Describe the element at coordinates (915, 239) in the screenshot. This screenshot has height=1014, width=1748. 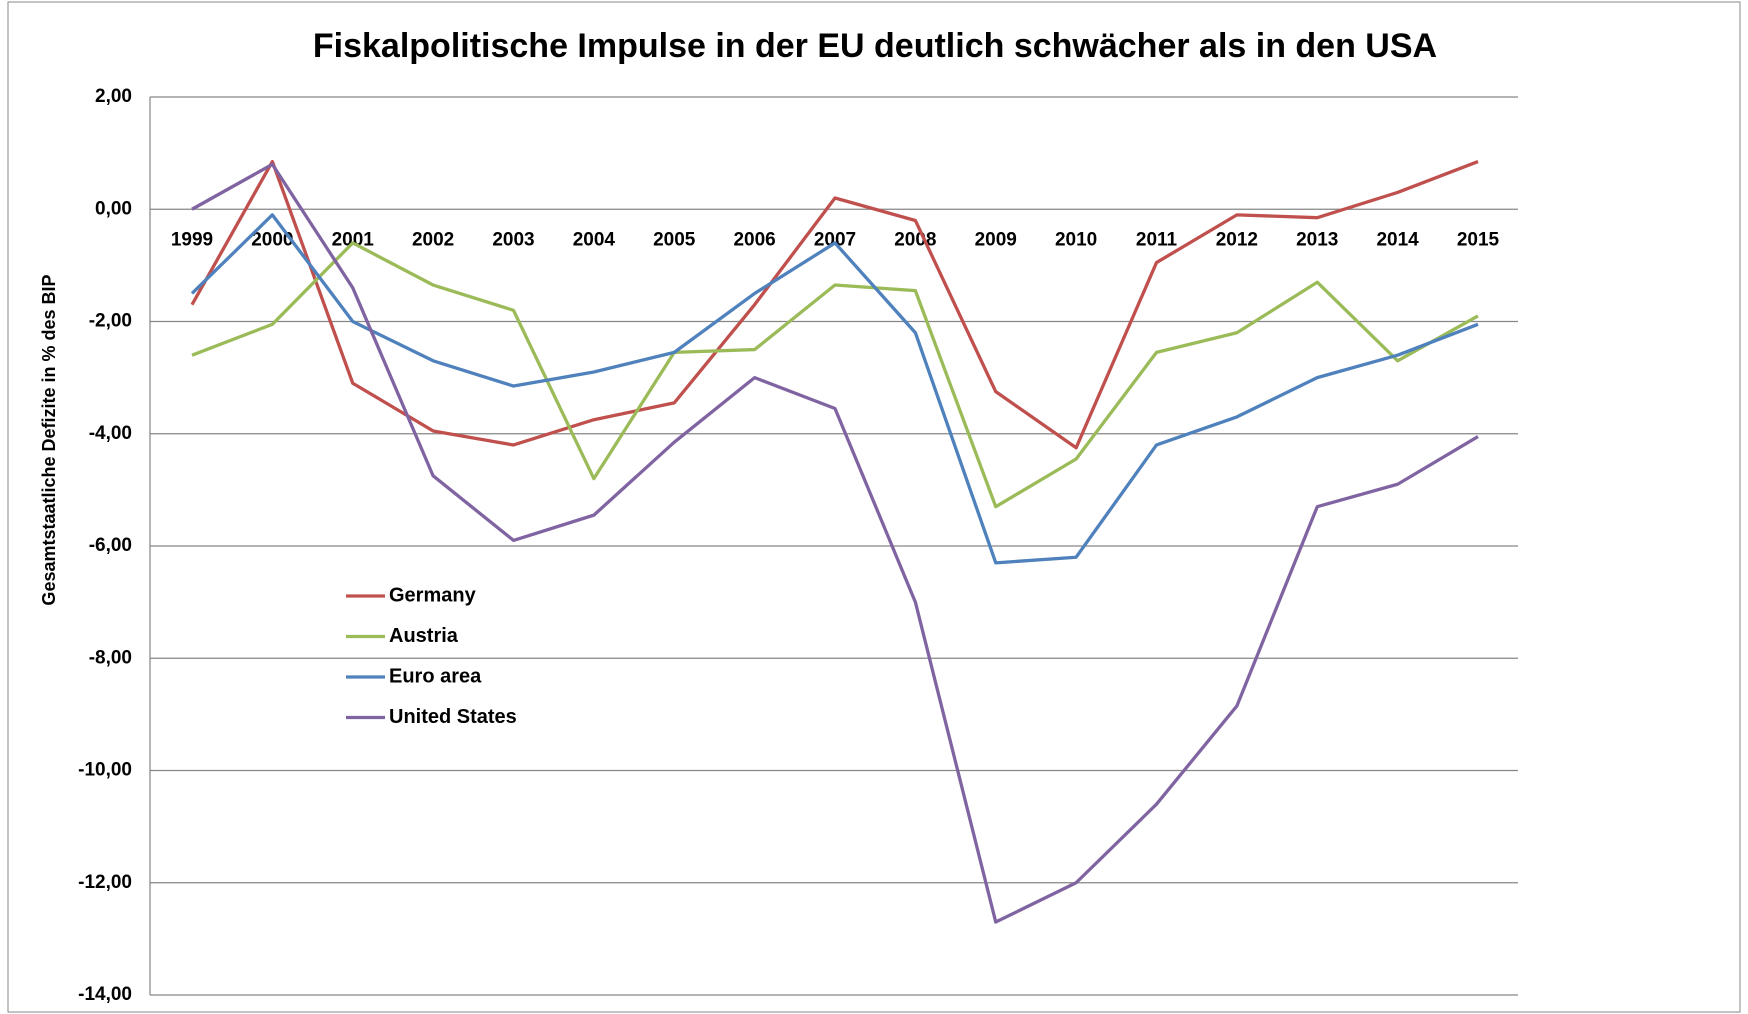
I see `x-tick-label: 2008` at that location.